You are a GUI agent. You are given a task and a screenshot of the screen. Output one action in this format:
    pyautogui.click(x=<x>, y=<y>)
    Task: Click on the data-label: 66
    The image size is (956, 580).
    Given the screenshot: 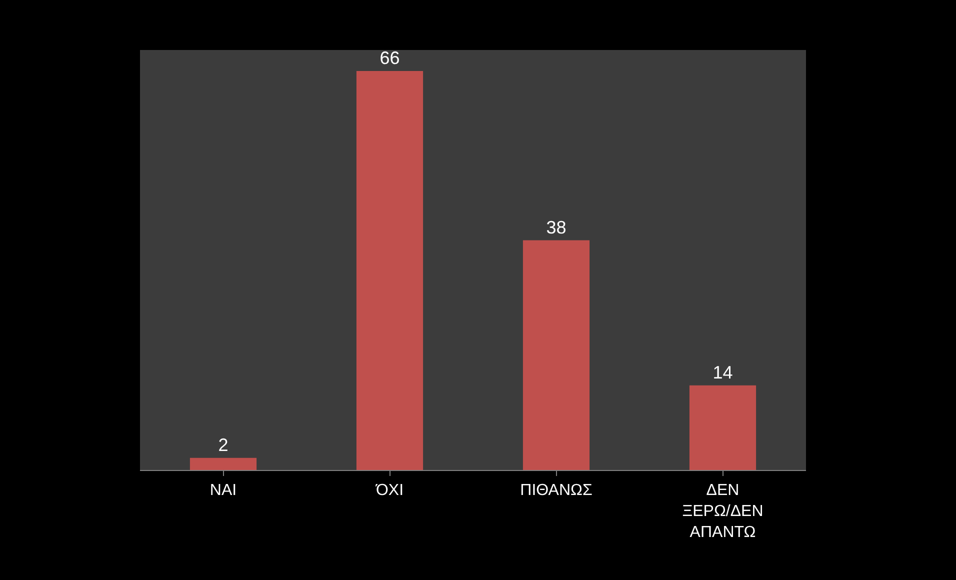 What is the action you would take?
    pyautogui.click(x=390, y=58)
    